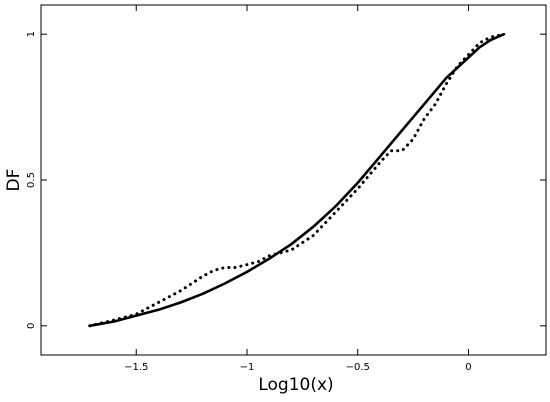 This screenshot has height=402, width=550. What do you see at coordinates (136, 367) in the screenshot?
I see `x-tick-label: −1.5` at bounding box center [136, 367].